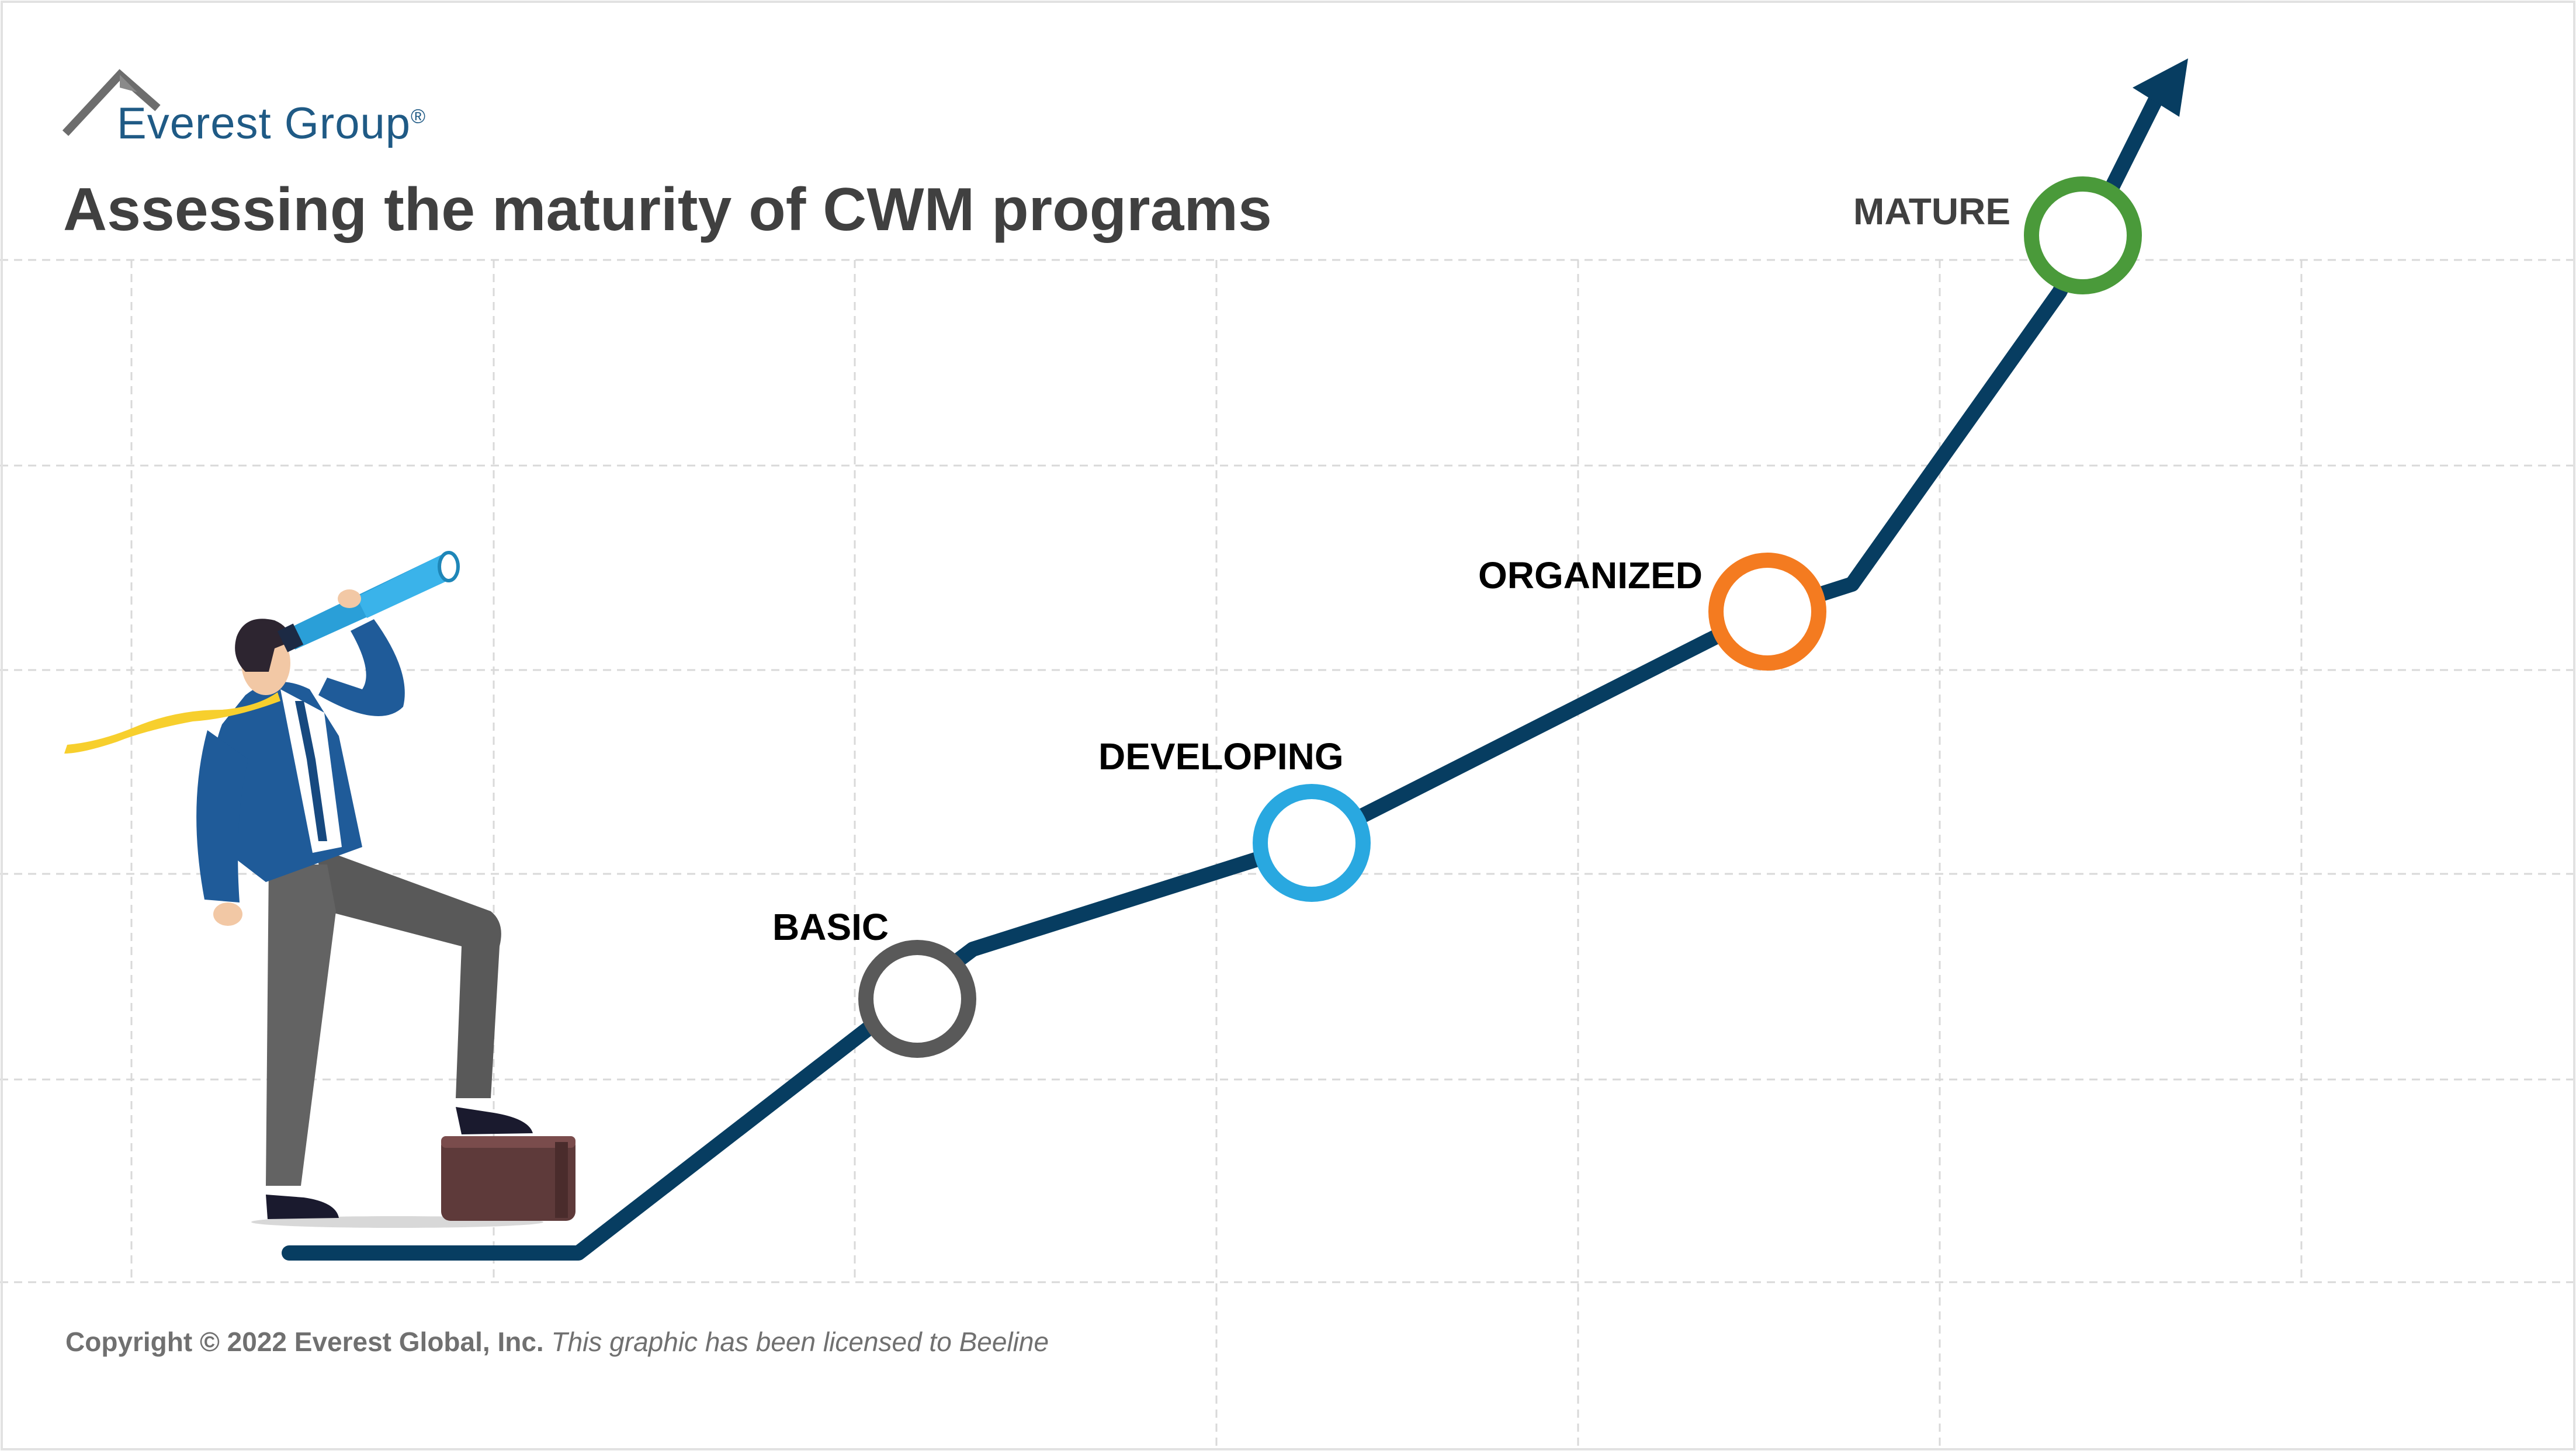  What do you see at coordinates (320, 889) in the screenshot?
I see `businessman-illustration` at bounding box center [320, 889].